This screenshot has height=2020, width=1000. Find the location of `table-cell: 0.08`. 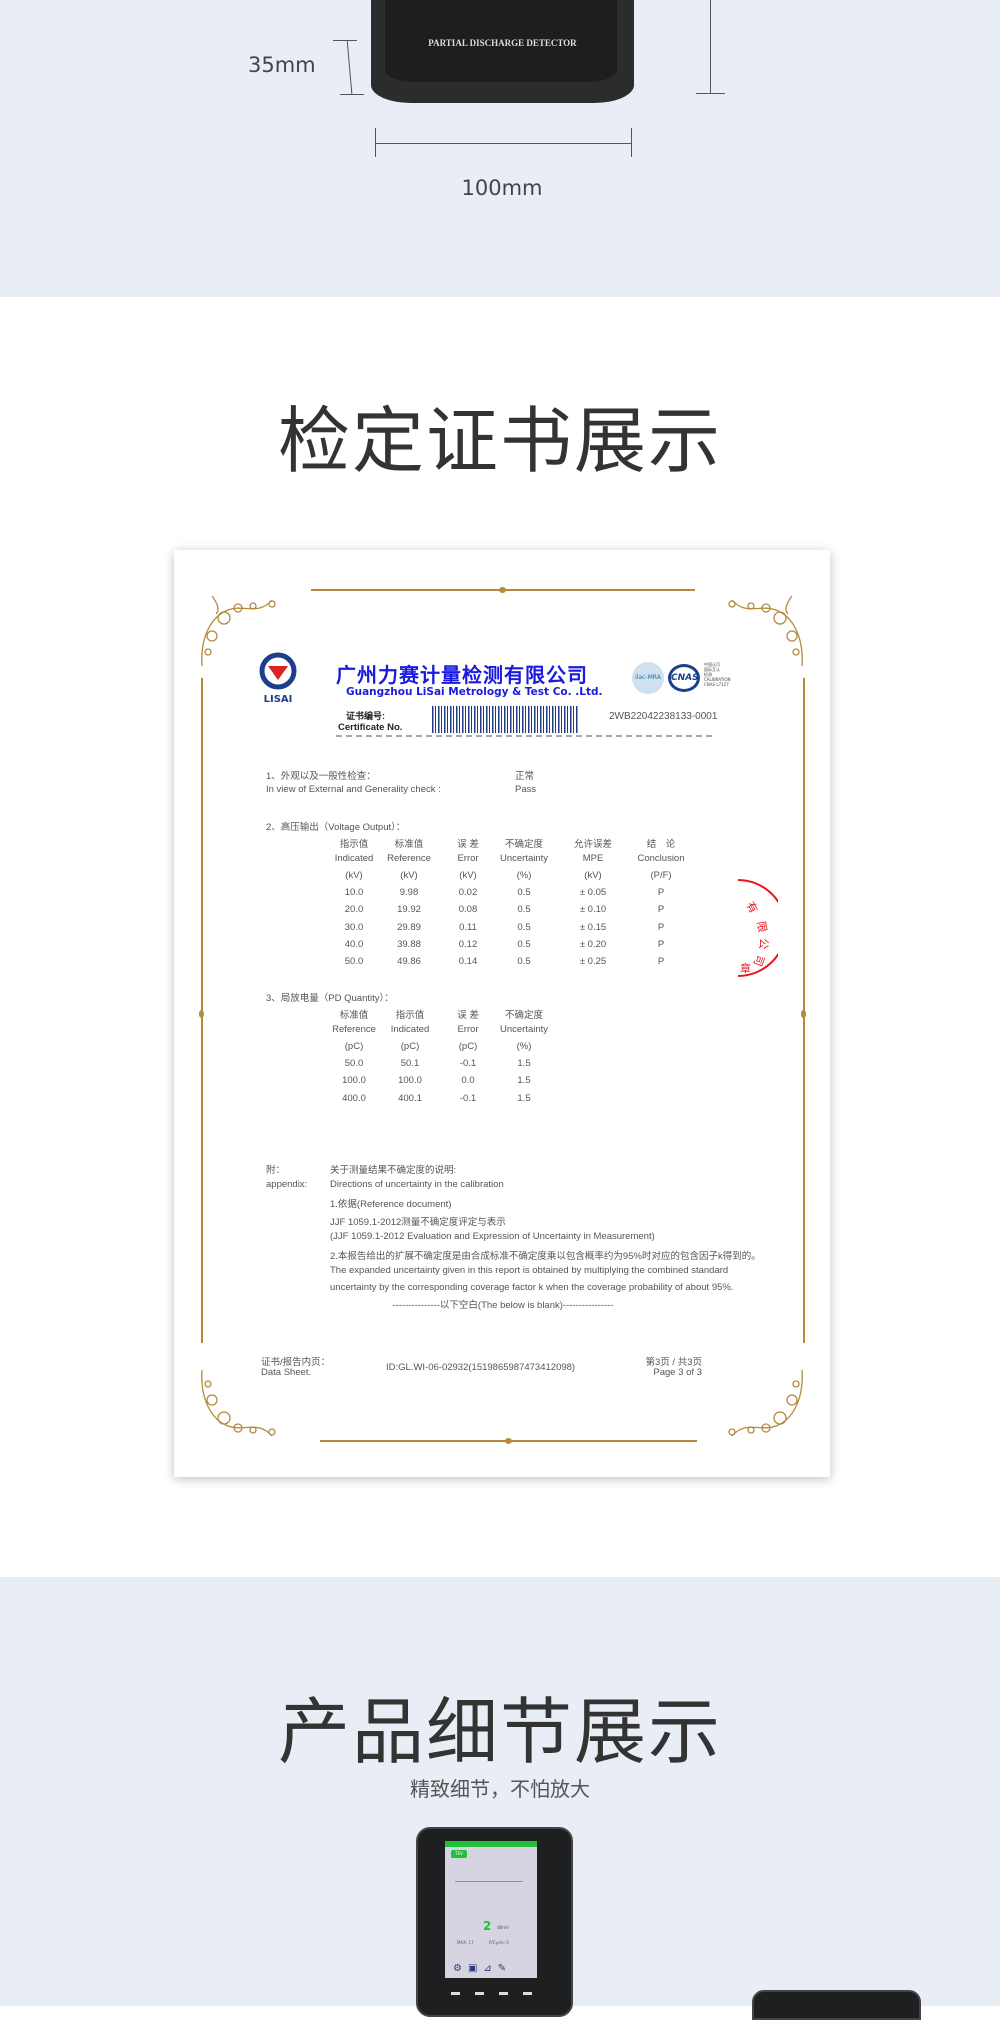

table-cell: 0.08 is located at coordinates (468, 910).